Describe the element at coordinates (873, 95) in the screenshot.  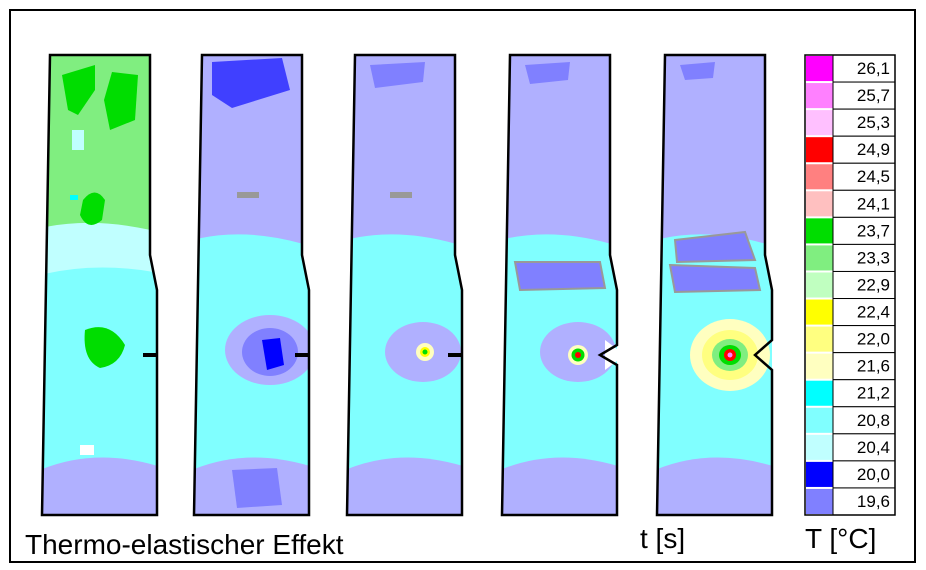
I see `legend-label: 25,7` at that location.